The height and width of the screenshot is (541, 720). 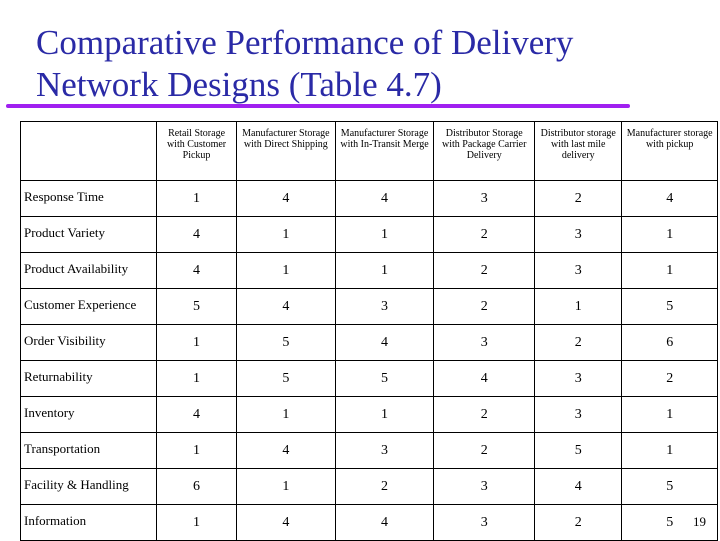 I want to click on table-row: Facility & Handling 6 1 2 3 4 5, so click(x=368, y=486).